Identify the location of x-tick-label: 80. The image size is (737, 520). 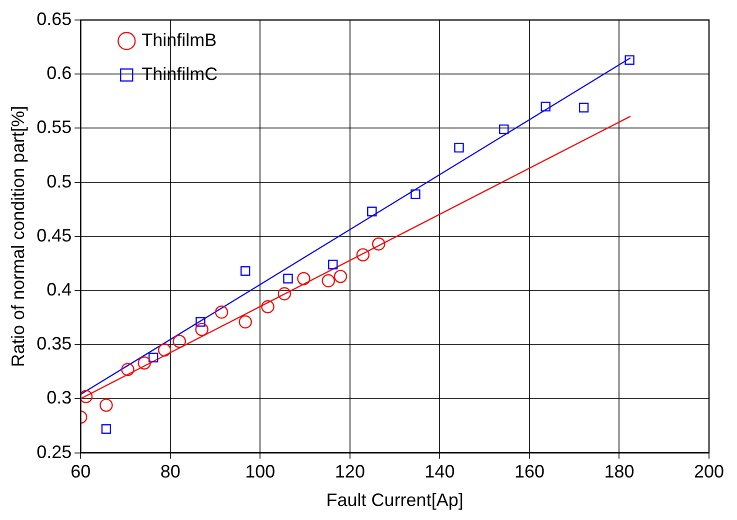
(170, 472).